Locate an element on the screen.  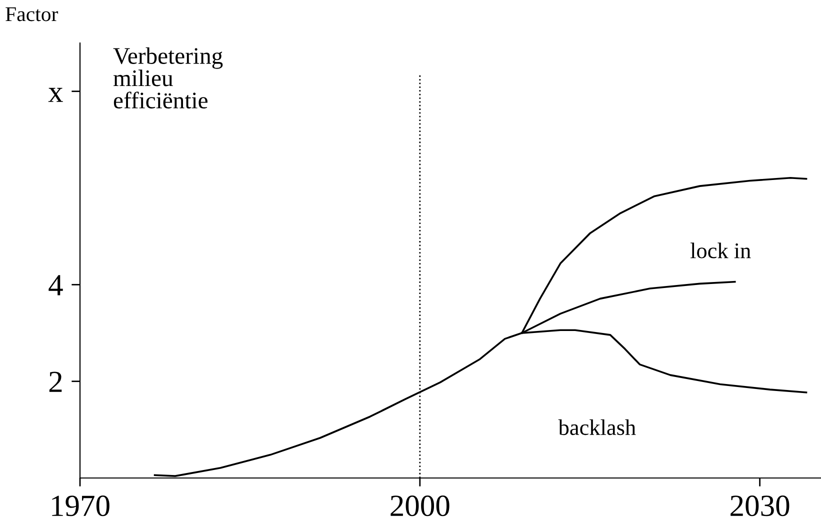
y-tick-label: 2 is located at coordinates (55, 382).